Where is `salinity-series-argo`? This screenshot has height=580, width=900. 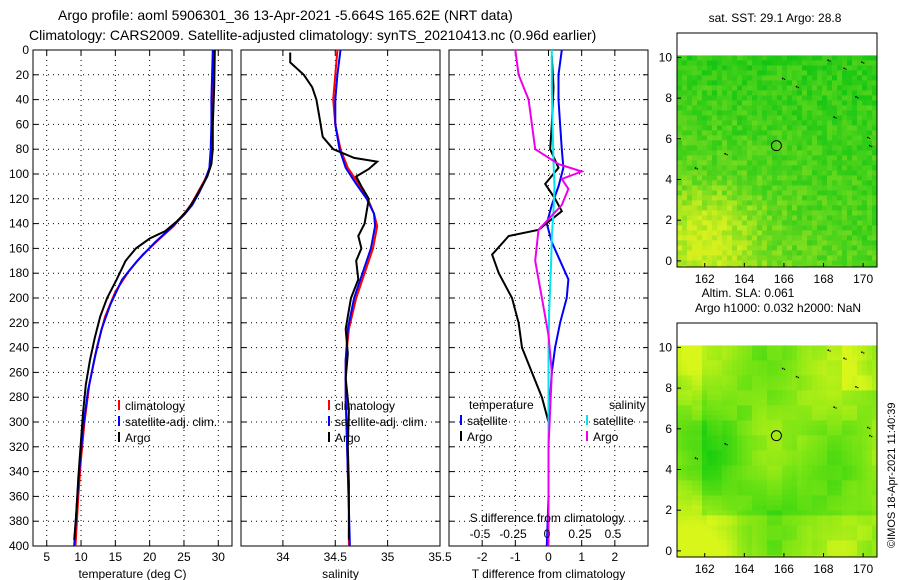 salinity-series-argo is located at coordinates (334, 296).